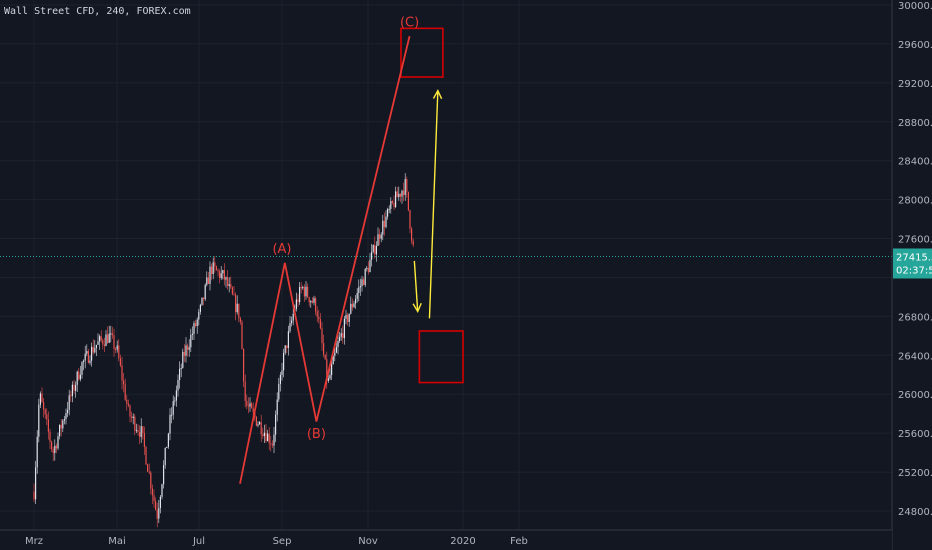 The width and height of the screenshot is (932, 550). What do you see at coordinates (915, 434) in the screenshot?
I see `price-tick-label: 25600.0` at bounding box center [915, 434].